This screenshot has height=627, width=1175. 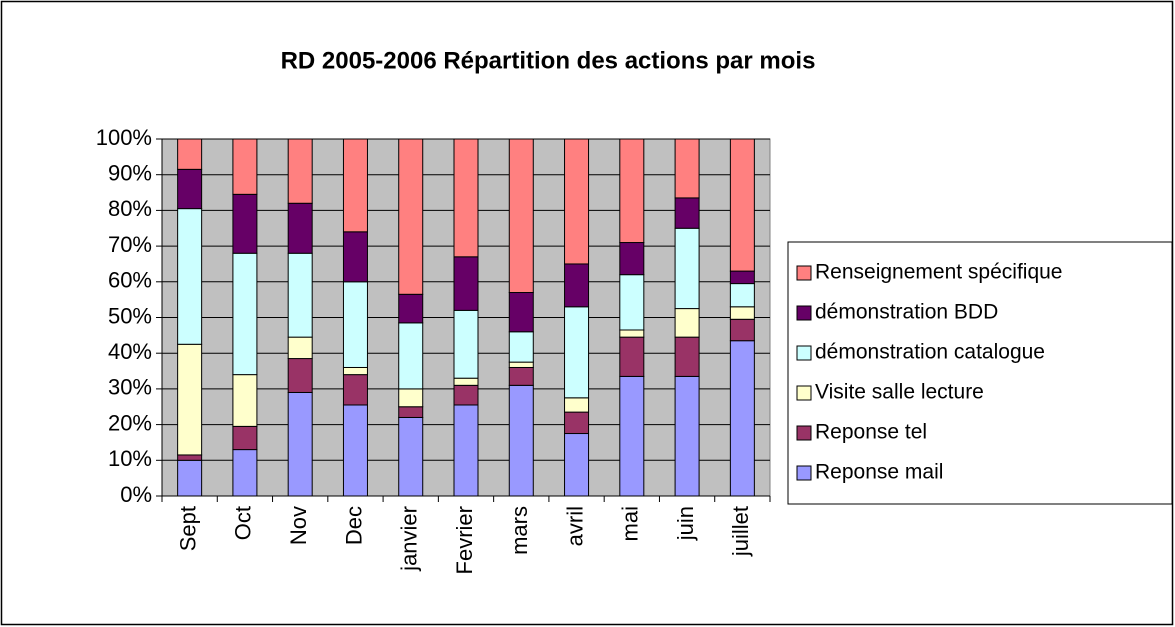 What do you see at coordinates (130, 280) in the screenshot?
I see `y-tick-label: 60%` at bounding box center [130, 280].